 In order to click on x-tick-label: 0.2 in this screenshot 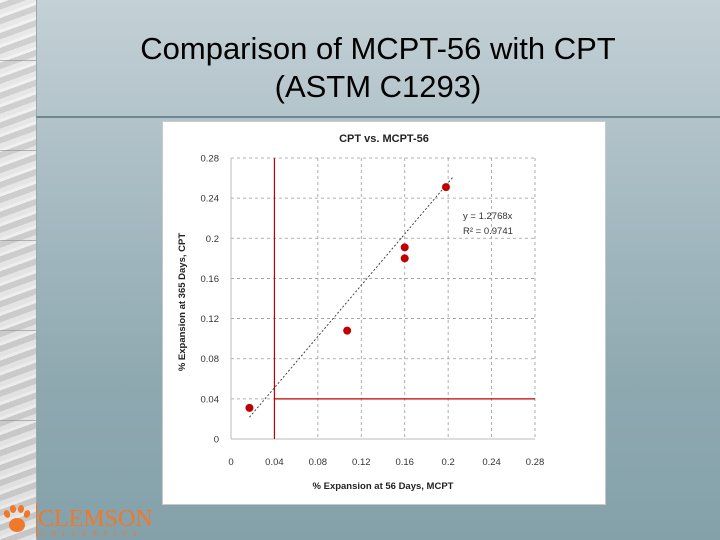, I will do `click(448, 462)`.